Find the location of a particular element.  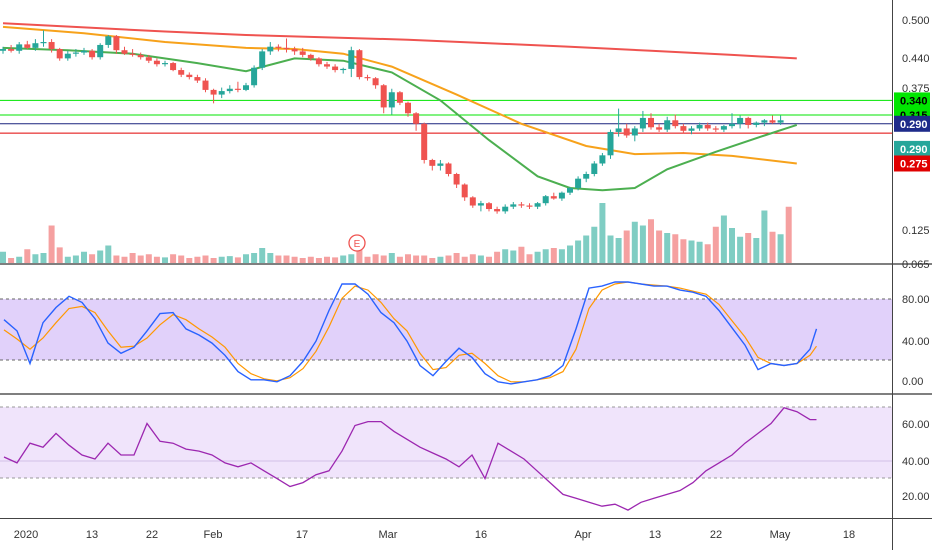

price-marker-label: 0.340 is located at coordinates (914, 101).